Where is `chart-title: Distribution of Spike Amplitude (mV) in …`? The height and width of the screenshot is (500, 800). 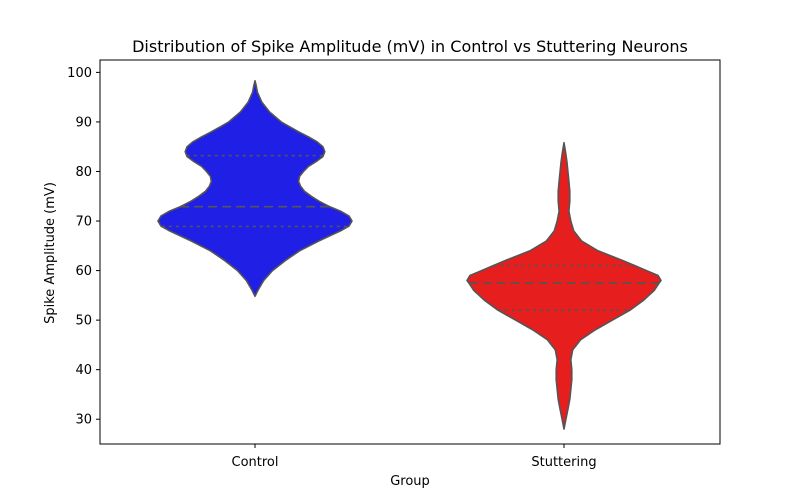 chart-title: Distribution of Spike Amplitude (mV) in … is located at coordinates (410, 46).